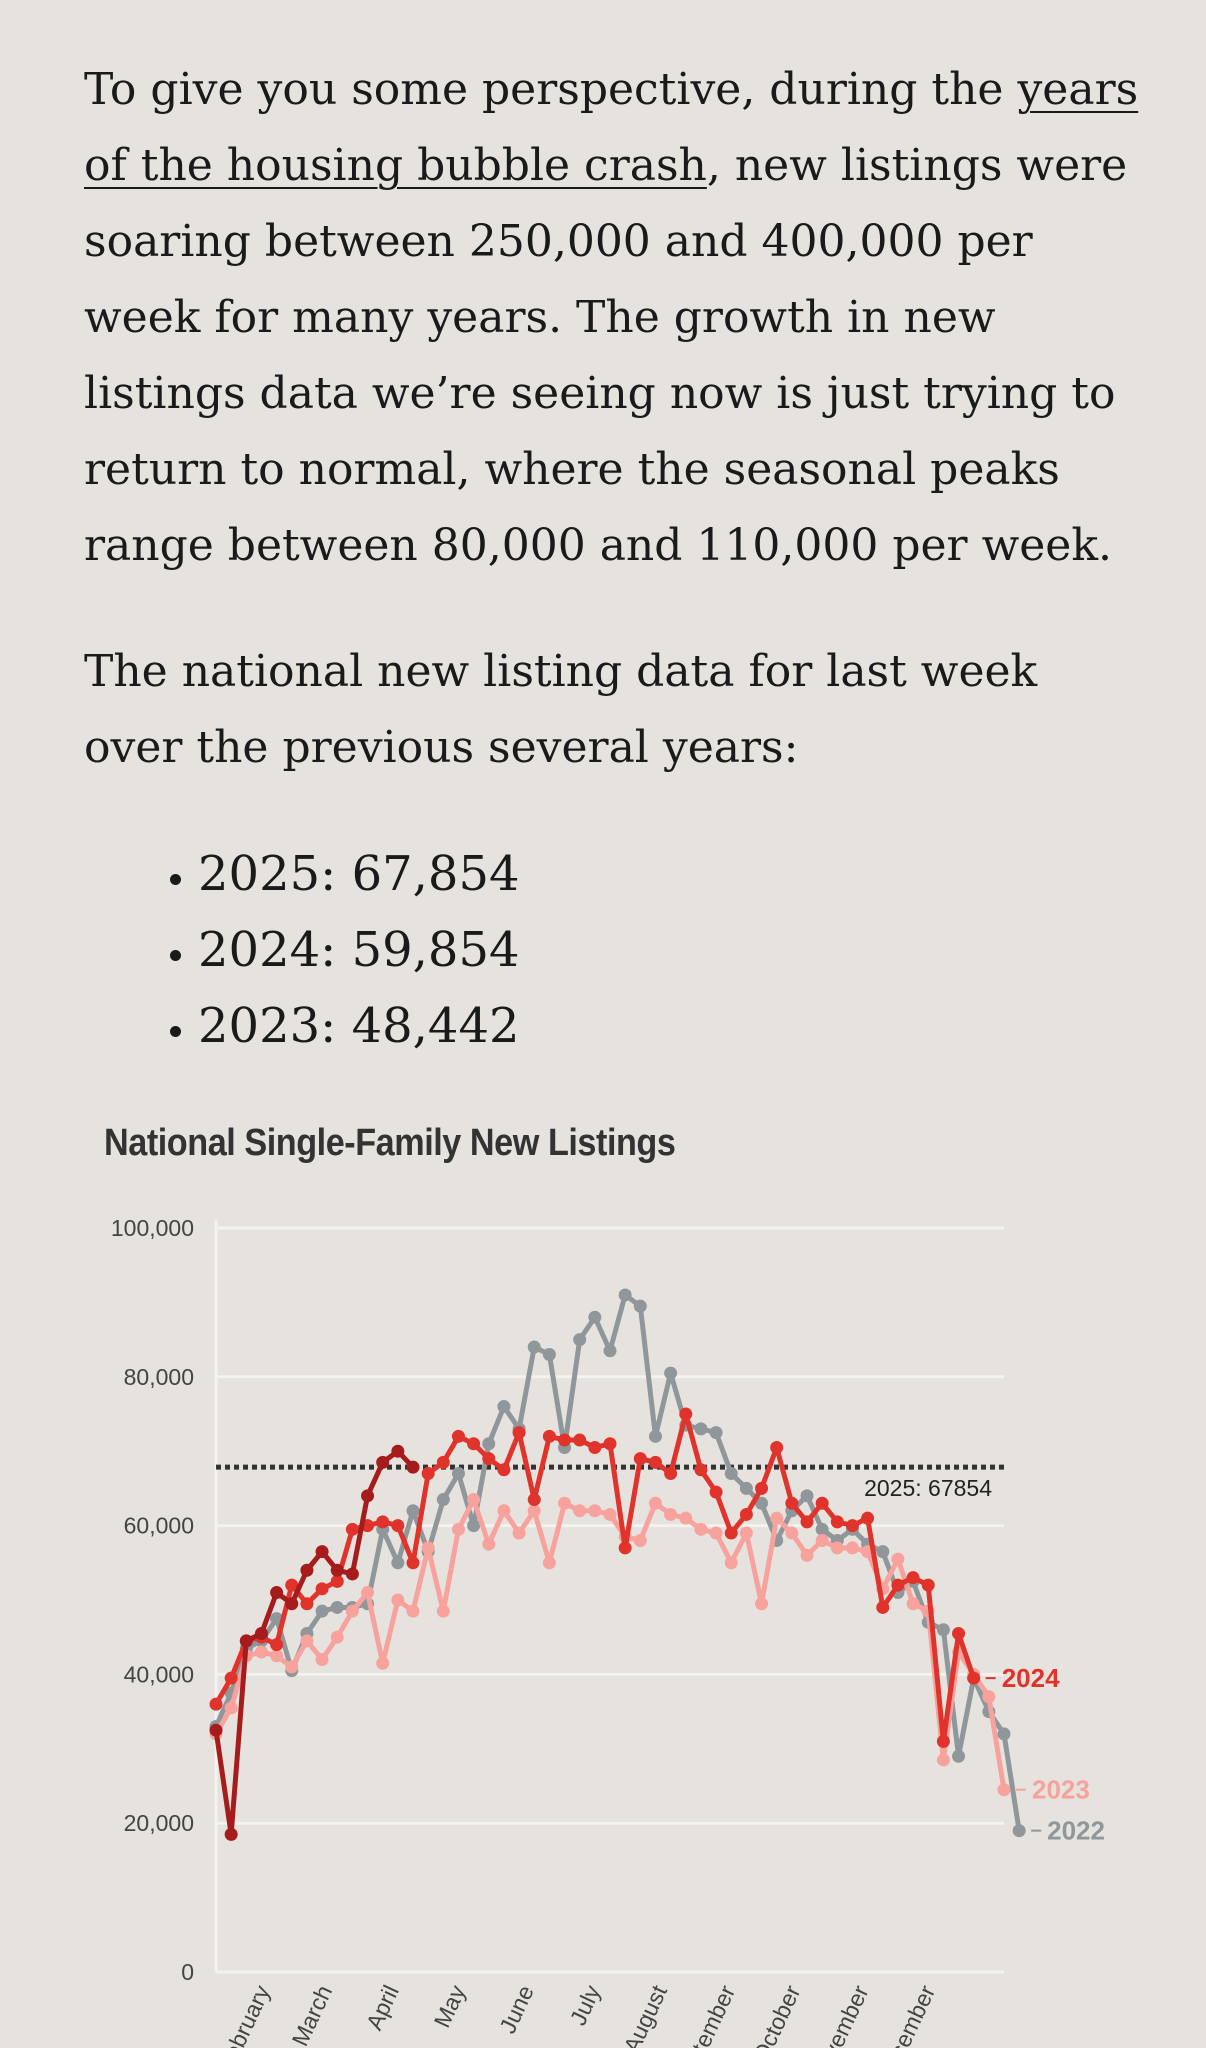  Describe the element at coordinates (610, 1644) in the screenshot. I see `series-line-2023` at that location.